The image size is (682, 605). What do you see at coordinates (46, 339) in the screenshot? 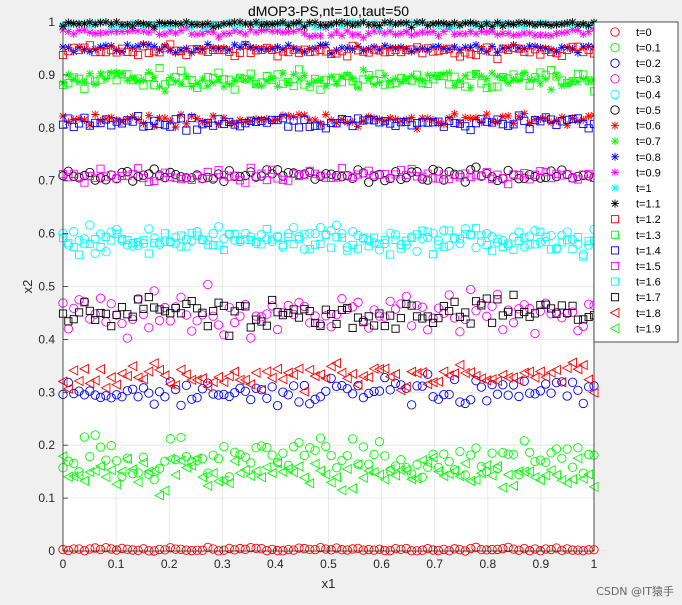
I see `y-tick-label: 0.4` at bounding box center [46, 339].